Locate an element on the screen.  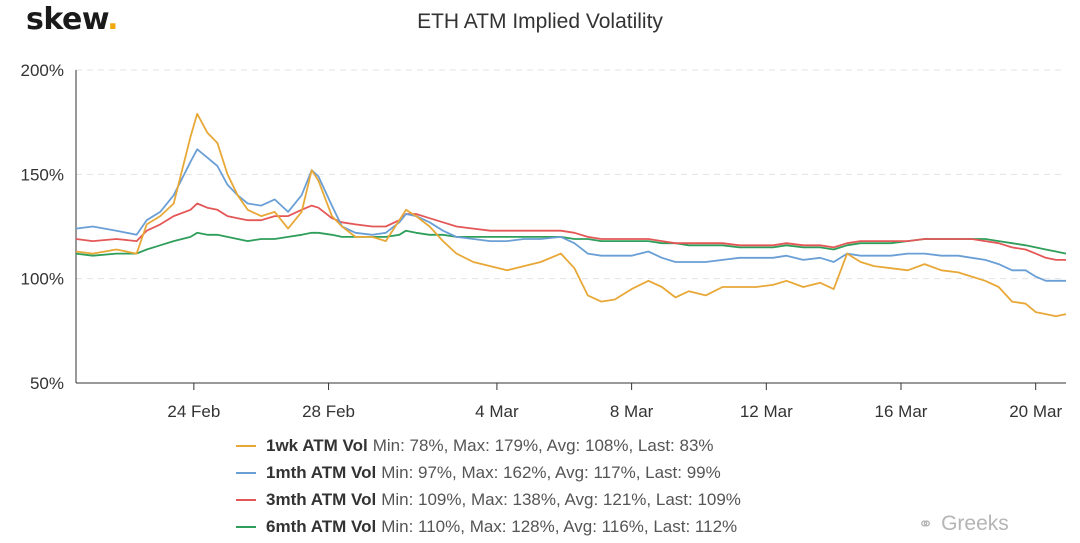
wechat-icon: ⚭ is located at coordinates (926, 523).